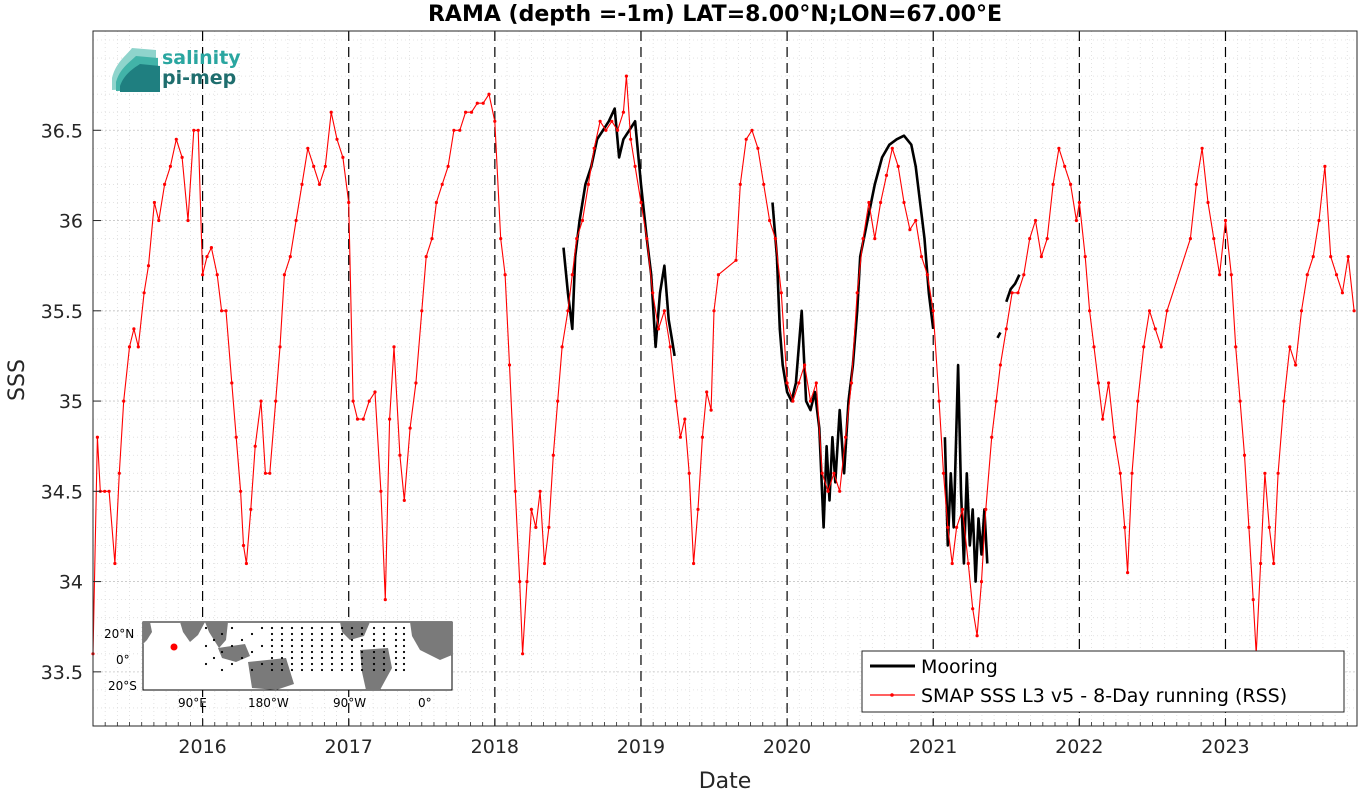 The height and width of the screenshot is (790, 1359). What do you see at coordinates (201, 58) in the screenshot?
I see `logo-text-salinity: salinity` at bounding box center [201, 58].